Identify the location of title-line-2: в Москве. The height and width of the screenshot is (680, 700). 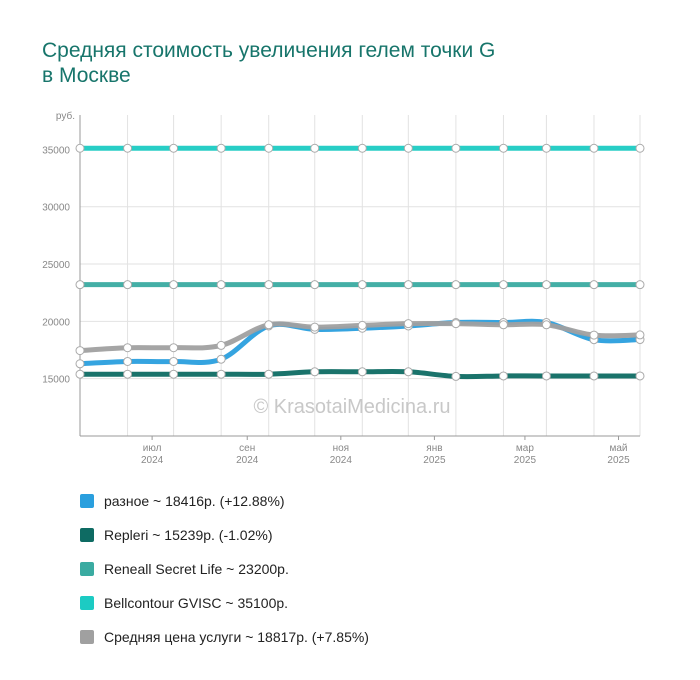
(86, 75).